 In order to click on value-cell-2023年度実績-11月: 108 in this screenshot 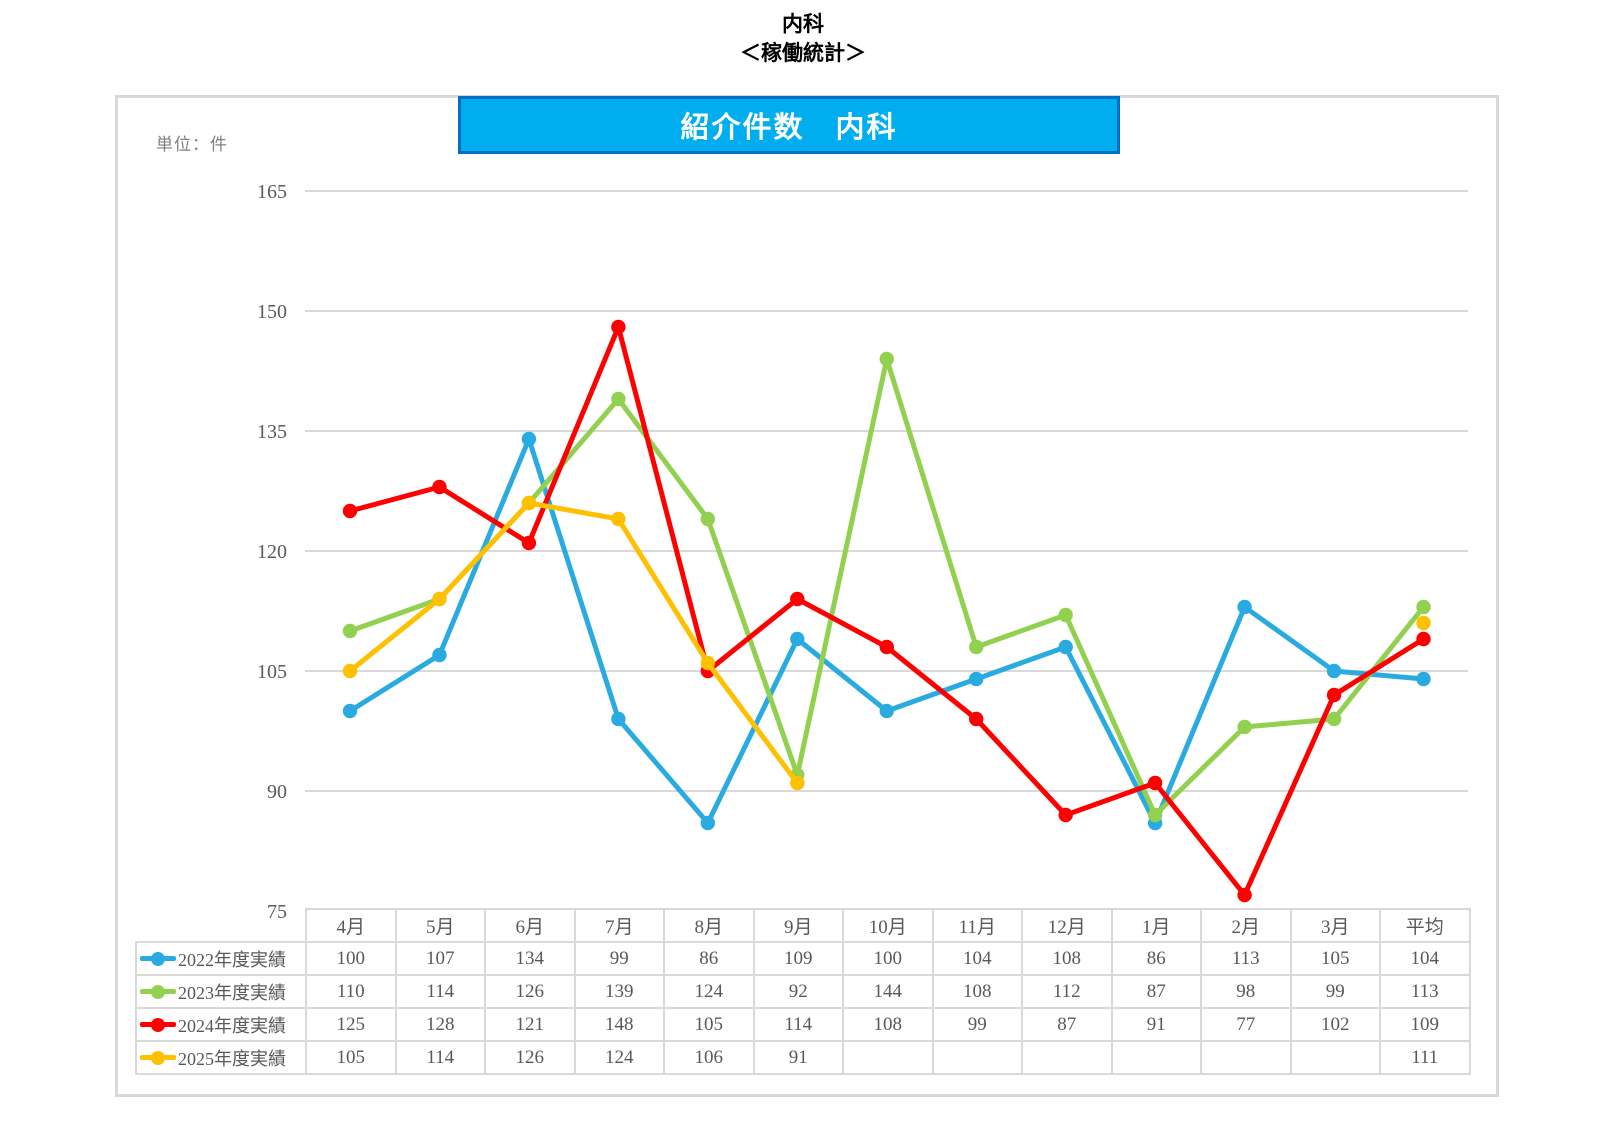, I will do `click(977, 991)`.